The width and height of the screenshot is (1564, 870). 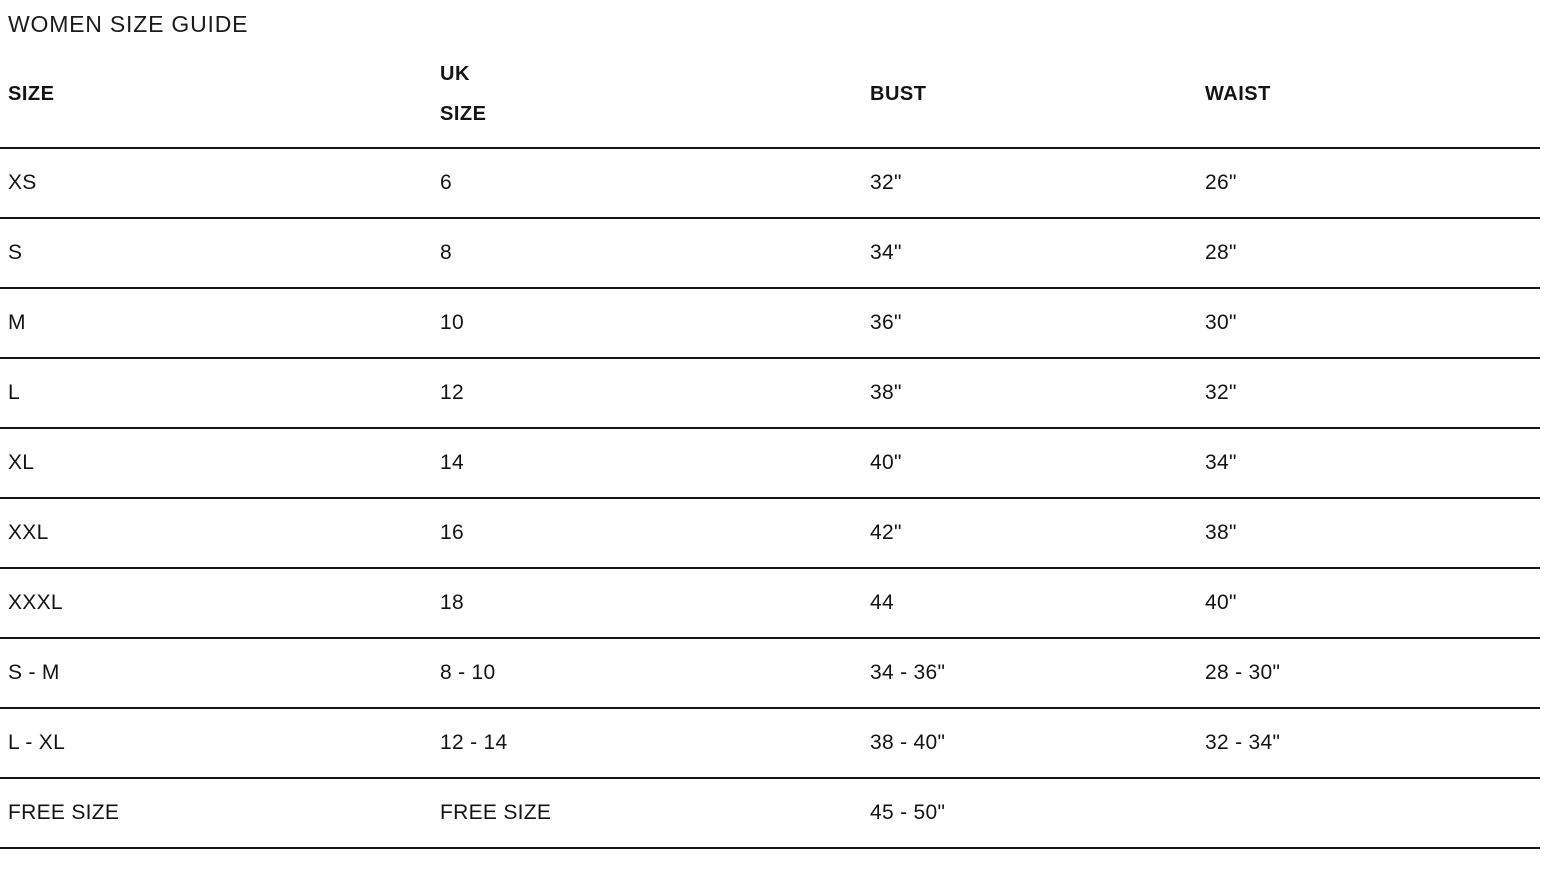 I want to click on cell-bust: 42", so click(x=1037, y=533).